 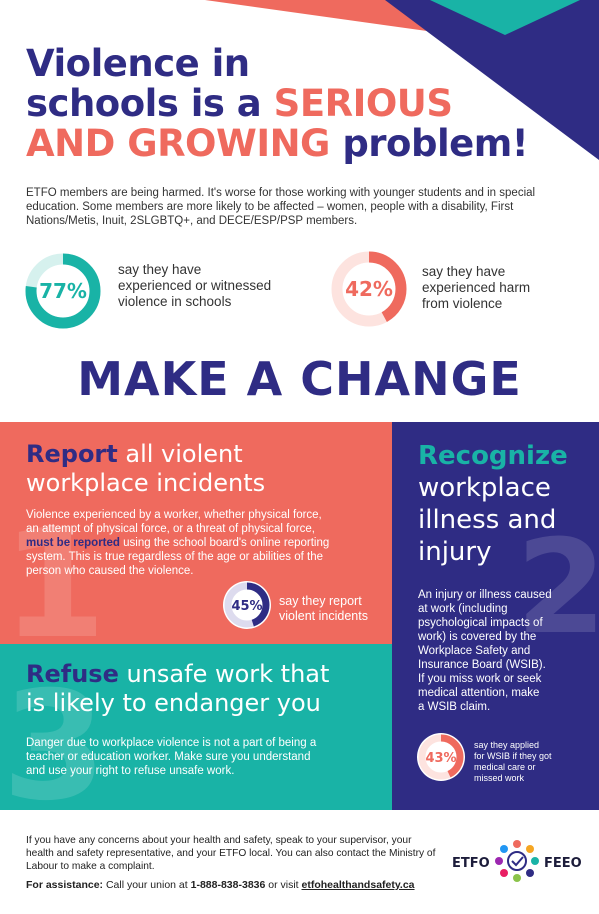 I want to click on stat-value-45: 45%, so click(x=246, y=606).